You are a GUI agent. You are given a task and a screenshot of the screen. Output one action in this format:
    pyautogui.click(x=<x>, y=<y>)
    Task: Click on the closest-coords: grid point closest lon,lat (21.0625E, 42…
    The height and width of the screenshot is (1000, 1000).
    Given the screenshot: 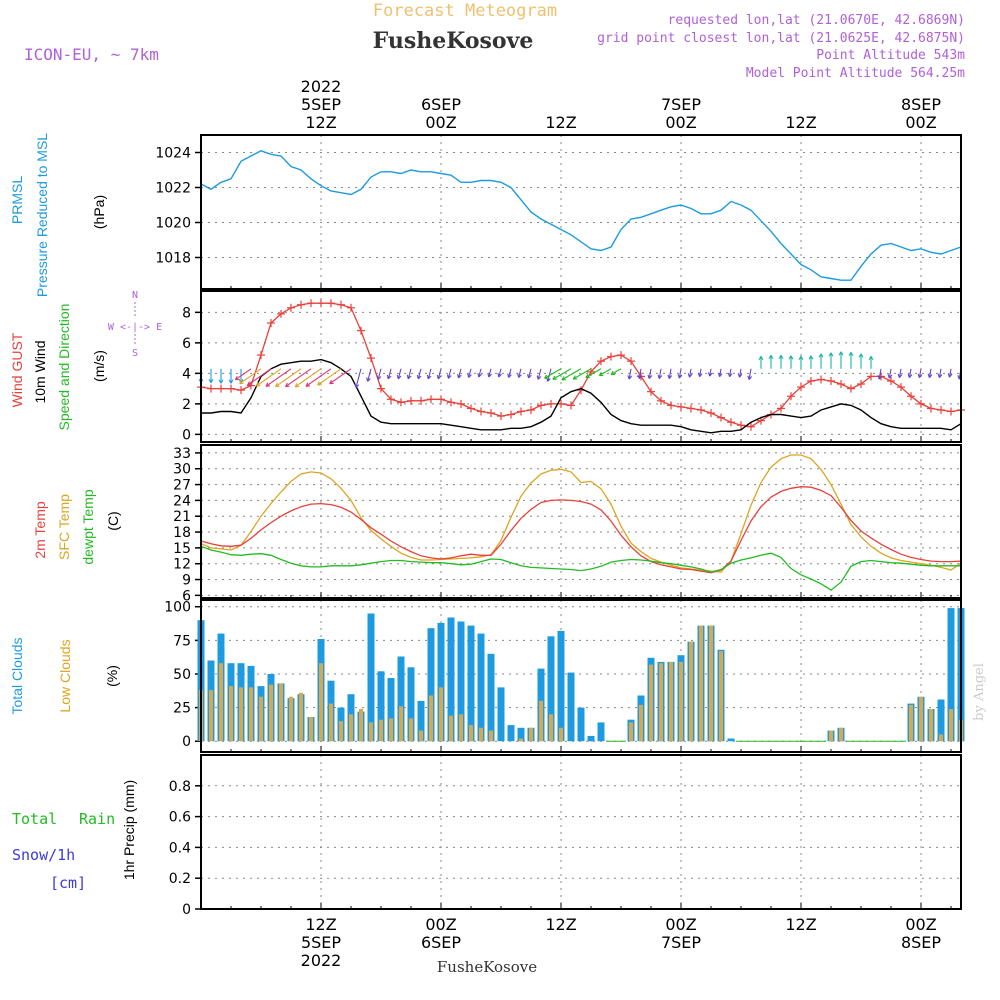 What is the action you would take?
    pyautogui.click(x=781, y=38)
    